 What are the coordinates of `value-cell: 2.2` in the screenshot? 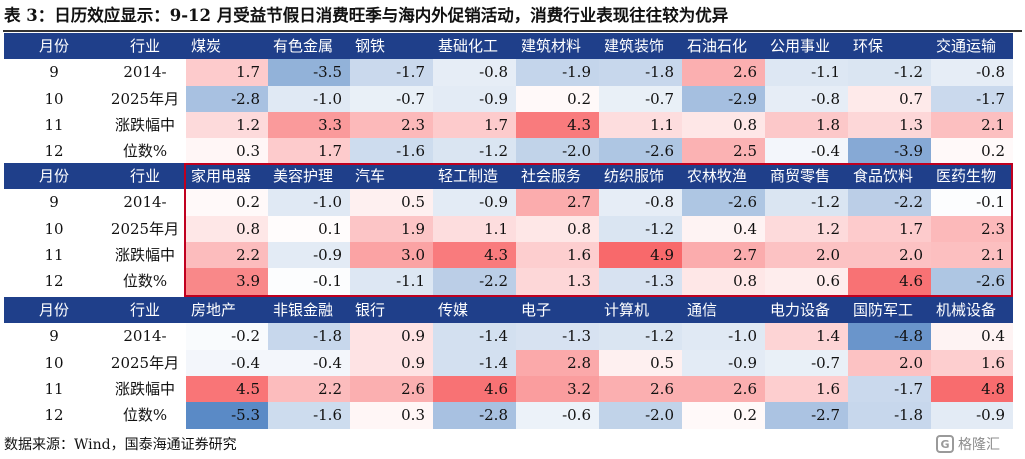 It's located at (309, 389).